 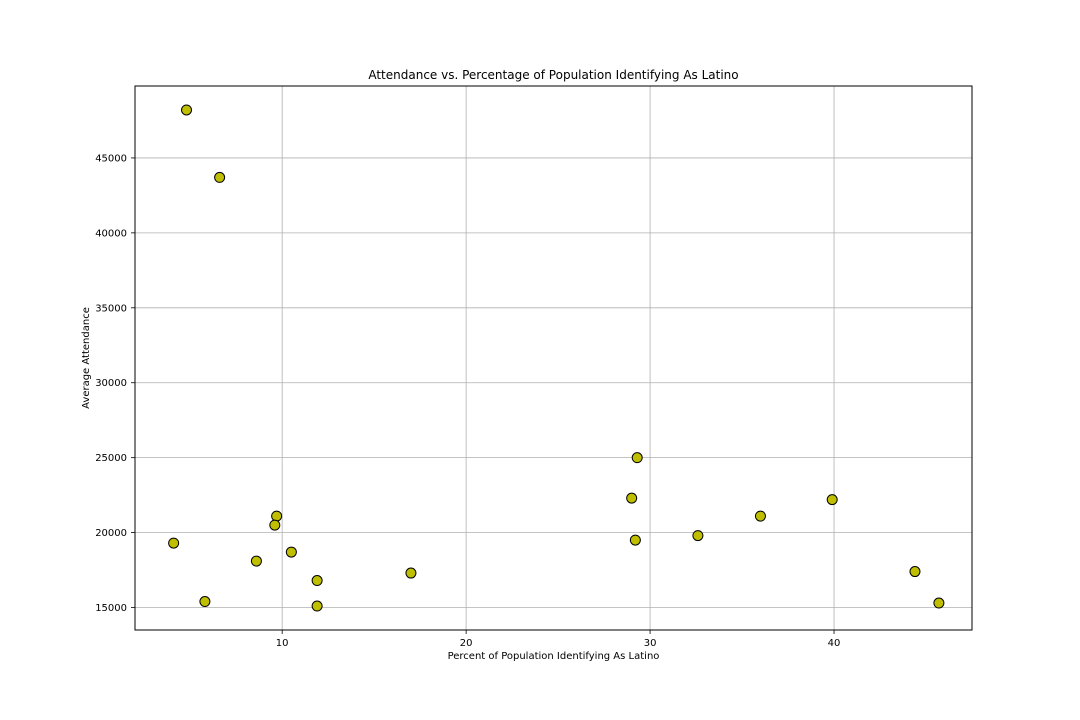 I want to click on y-tick-label: 25000, so click(x=111, y=458).